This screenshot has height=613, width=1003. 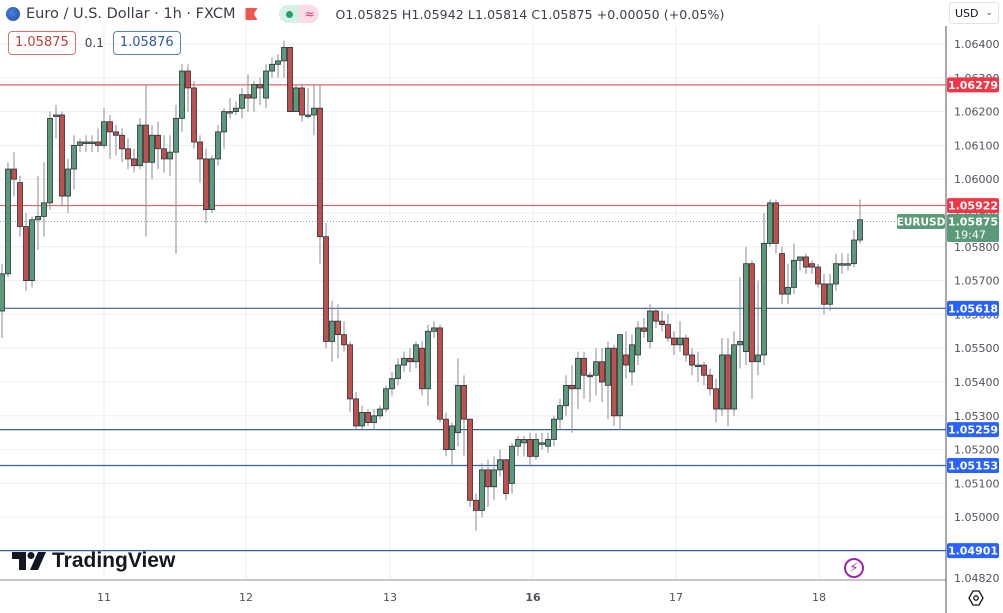 What do you see at coordinates (973, 85) in the screenshot?
I see `level-price-label: 1.06279` at bounding box center [973, 85].